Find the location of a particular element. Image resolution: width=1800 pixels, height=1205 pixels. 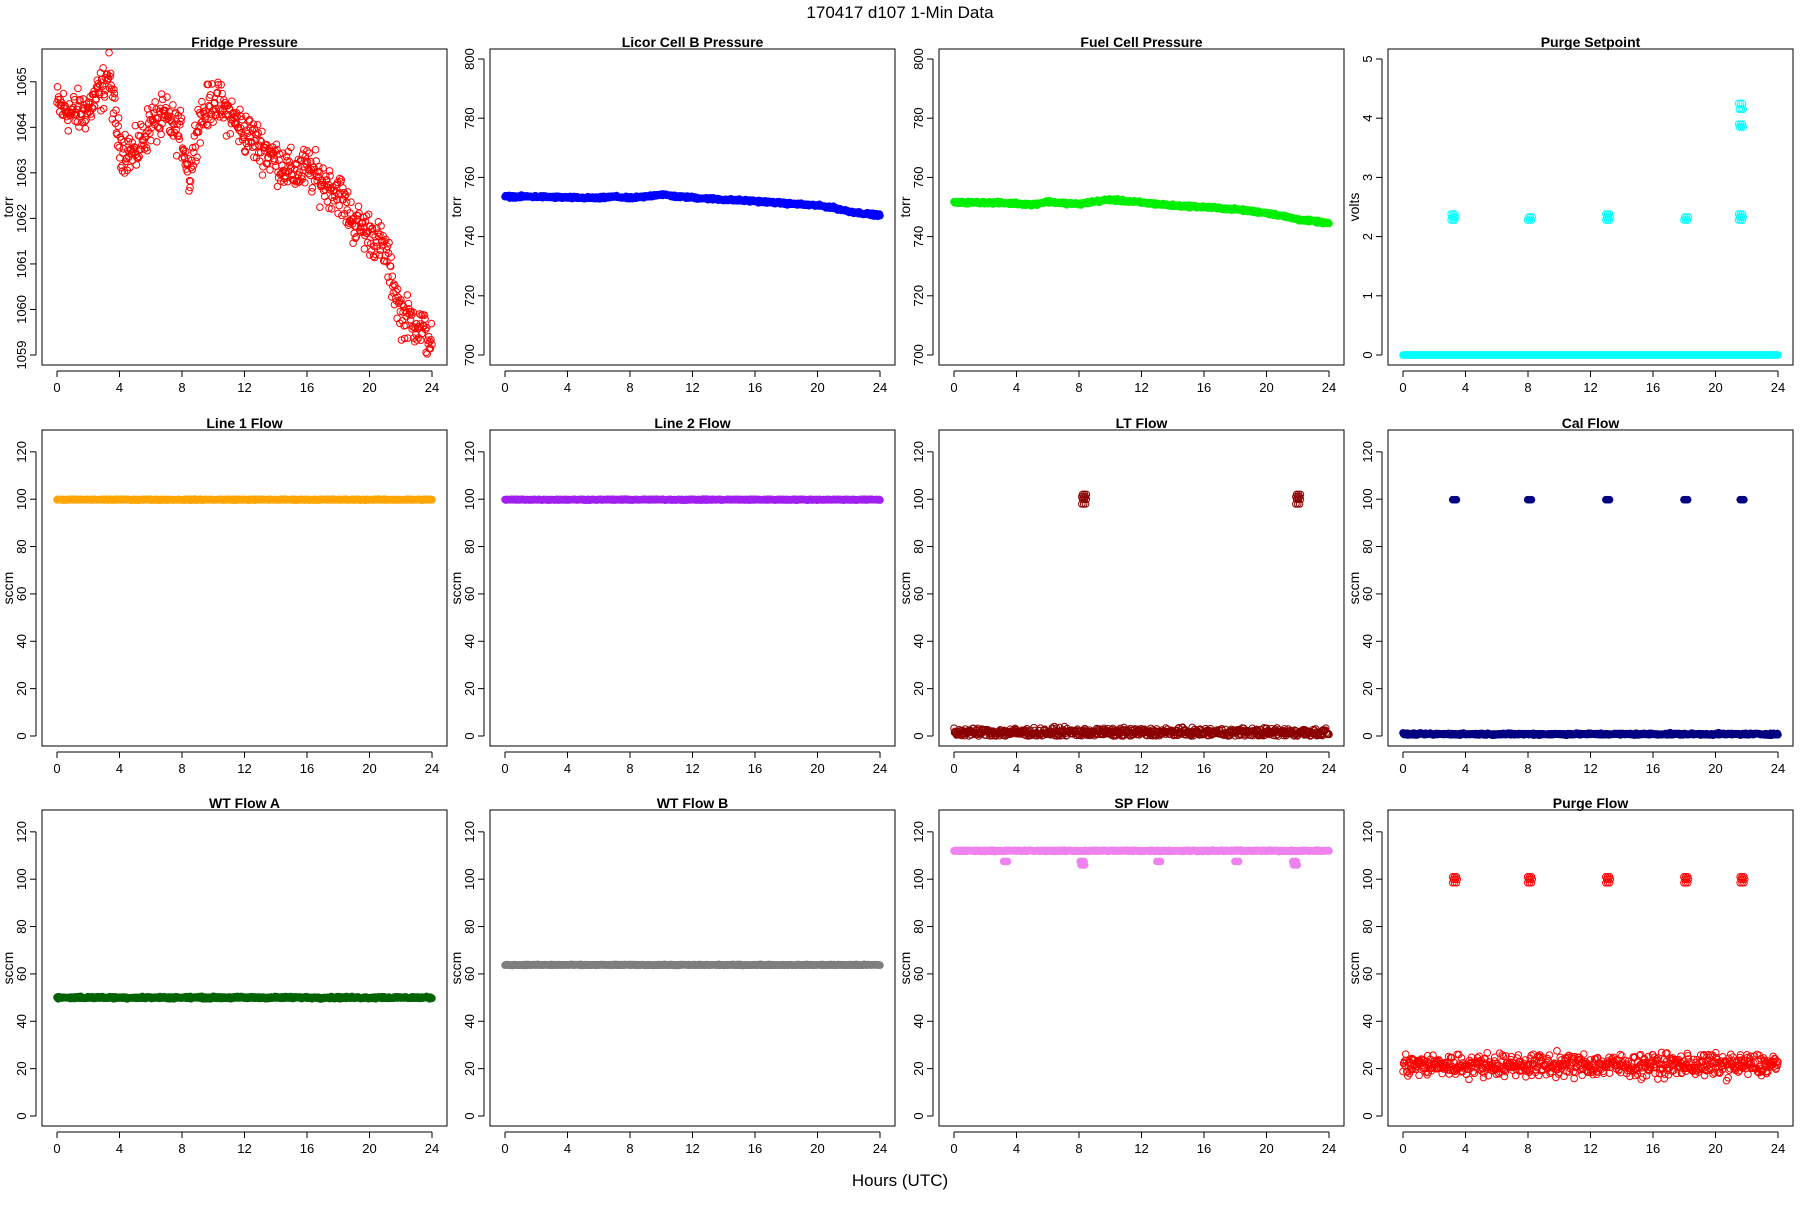

panel-title: Line 2 Flow is located at coordinates (692, 423).